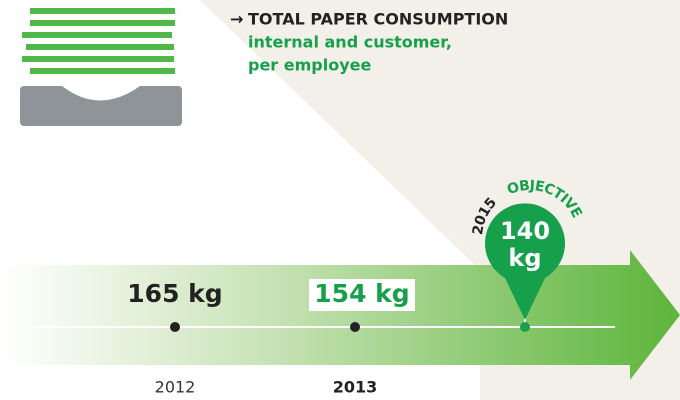 The width and height of the screenshot is (680, 400). I want to click on value-label: 165 kg, so click(174, 293).